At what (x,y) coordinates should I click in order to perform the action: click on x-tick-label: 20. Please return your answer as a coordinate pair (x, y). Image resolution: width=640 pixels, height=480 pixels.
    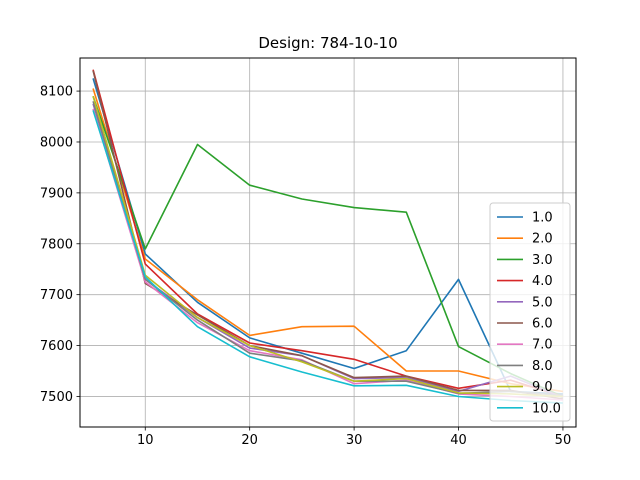
    Looking at the image, I should click on (249, 440).